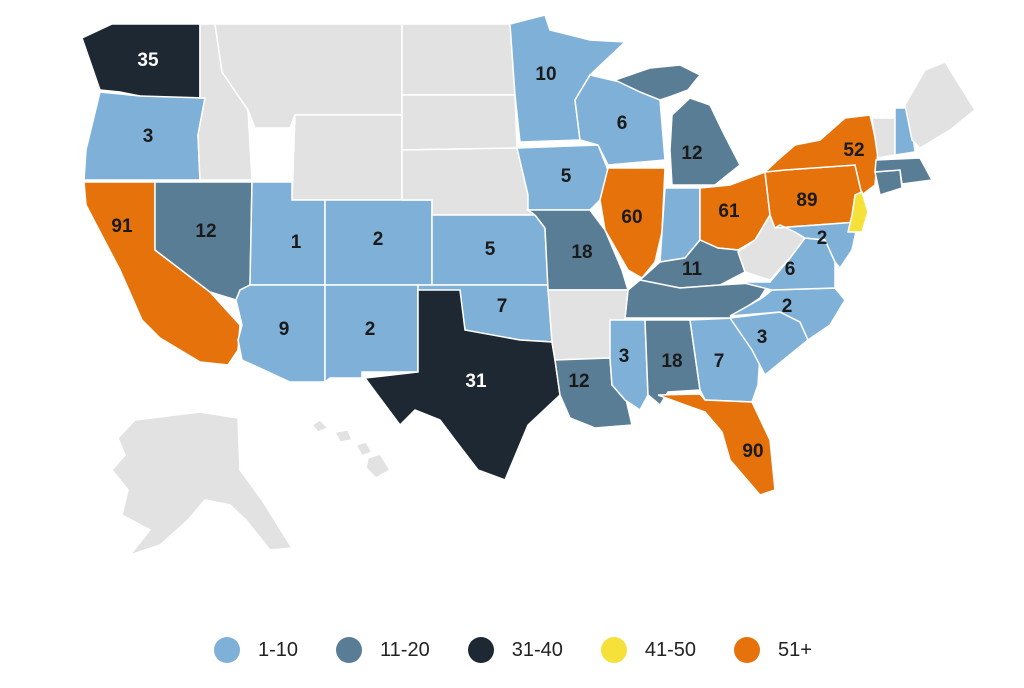  What do you see at coordinates (790, 269) in the screenshot?
I see `value-label-VA: 6` at bounding box center [790, 269].